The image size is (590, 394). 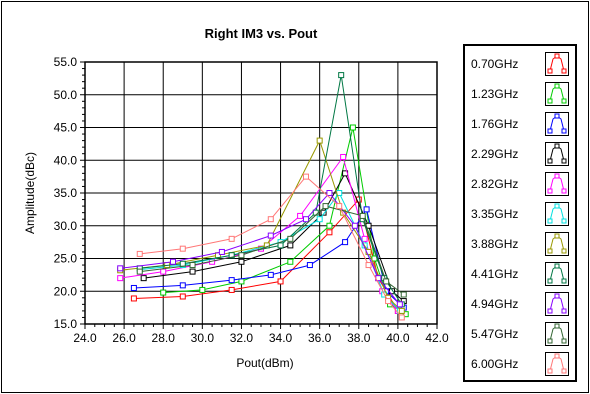 What do you see at coordinates (495, 304) in the screenshot?
I see `legend-label: 4.94GHz` at bounding box center [495, 304].